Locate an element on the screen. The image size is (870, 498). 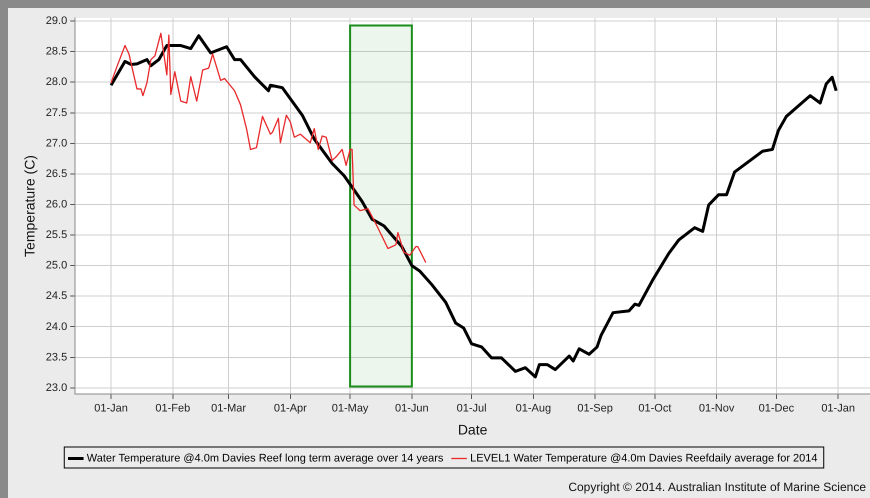
text: Copyright © 2014. Australian Institute of Marine Science is located at coordinates (717, 487).